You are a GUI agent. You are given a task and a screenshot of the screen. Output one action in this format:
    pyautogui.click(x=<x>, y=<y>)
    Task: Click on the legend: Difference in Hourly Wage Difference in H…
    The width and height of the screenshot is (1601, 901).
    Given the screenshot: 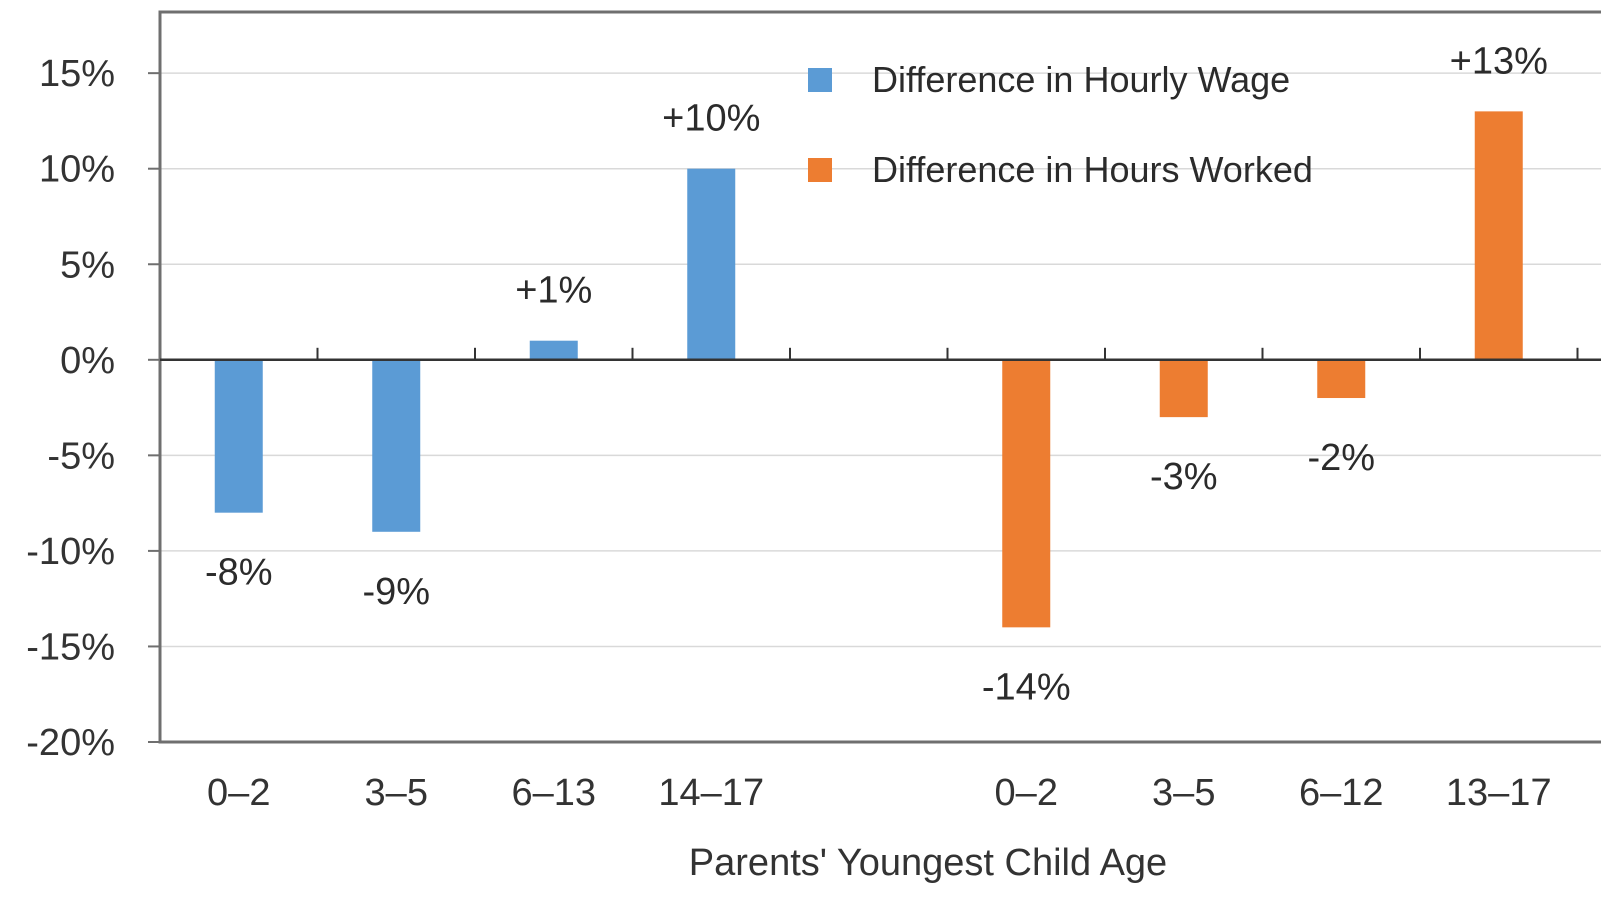 What is the action you would take?
    pyautogui.click(x=1060, y=124)
    